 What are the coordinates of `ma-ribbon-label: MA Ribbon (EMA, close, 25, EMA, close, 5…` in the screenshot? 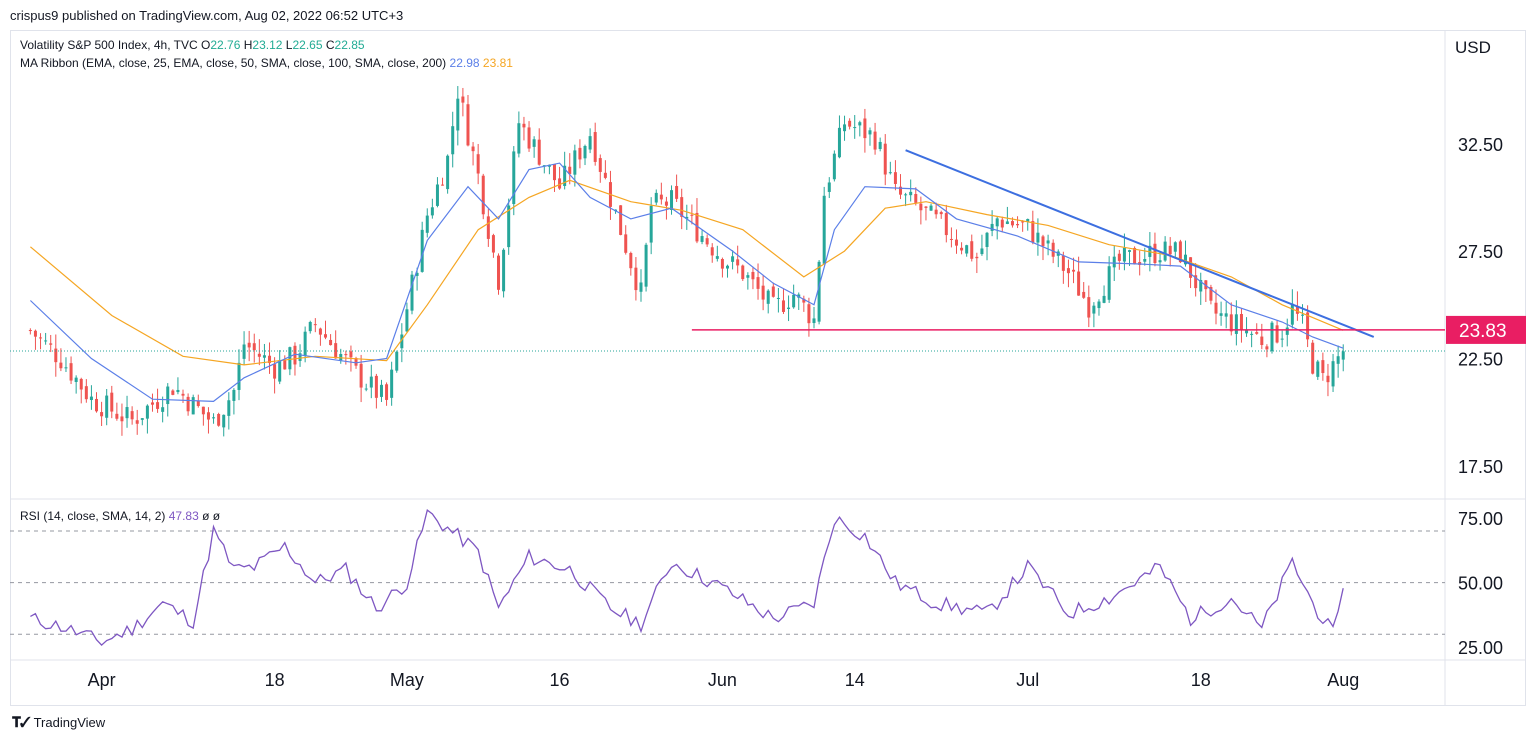 It's located at (233, 63).